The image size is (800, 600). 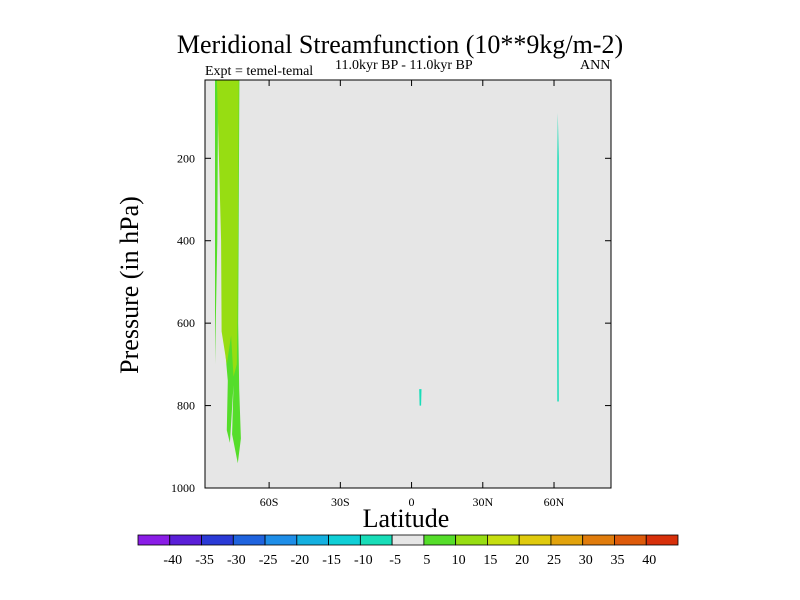 I want to click on x-tick-label: 60N, so click(x=554, y=502).